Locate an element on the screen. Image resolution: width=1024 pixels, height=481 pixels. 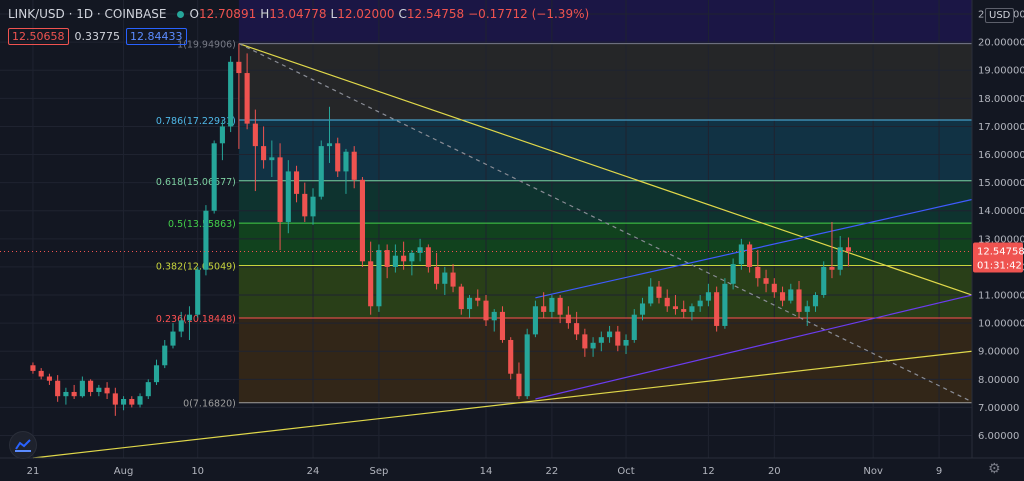
channel-upper is located at coordinates (754, 248).